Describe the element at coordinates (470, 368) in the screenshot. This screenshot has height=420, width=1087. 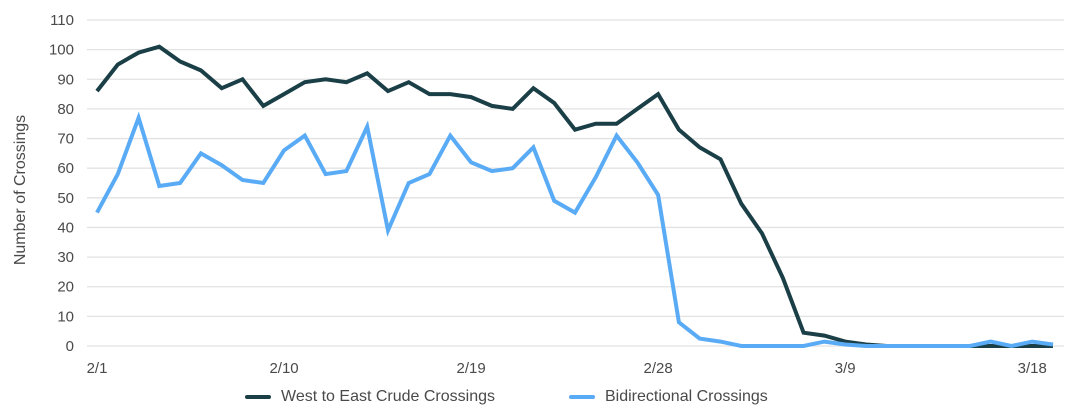
I see `x-tick-label: 2/19` at that location.